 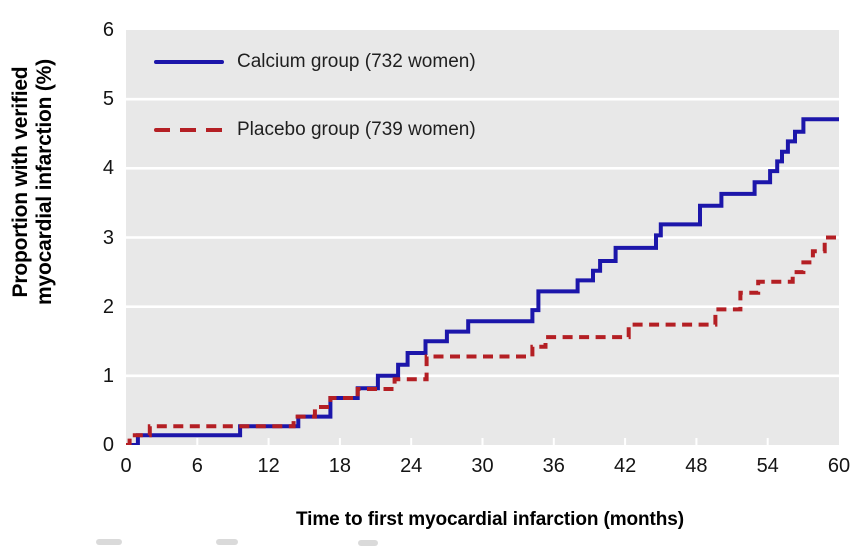 What do you see at coordinates (839, 466) in the screenshot?
I see `x-tick-label-60: 60` at bounding box center [839, 466].